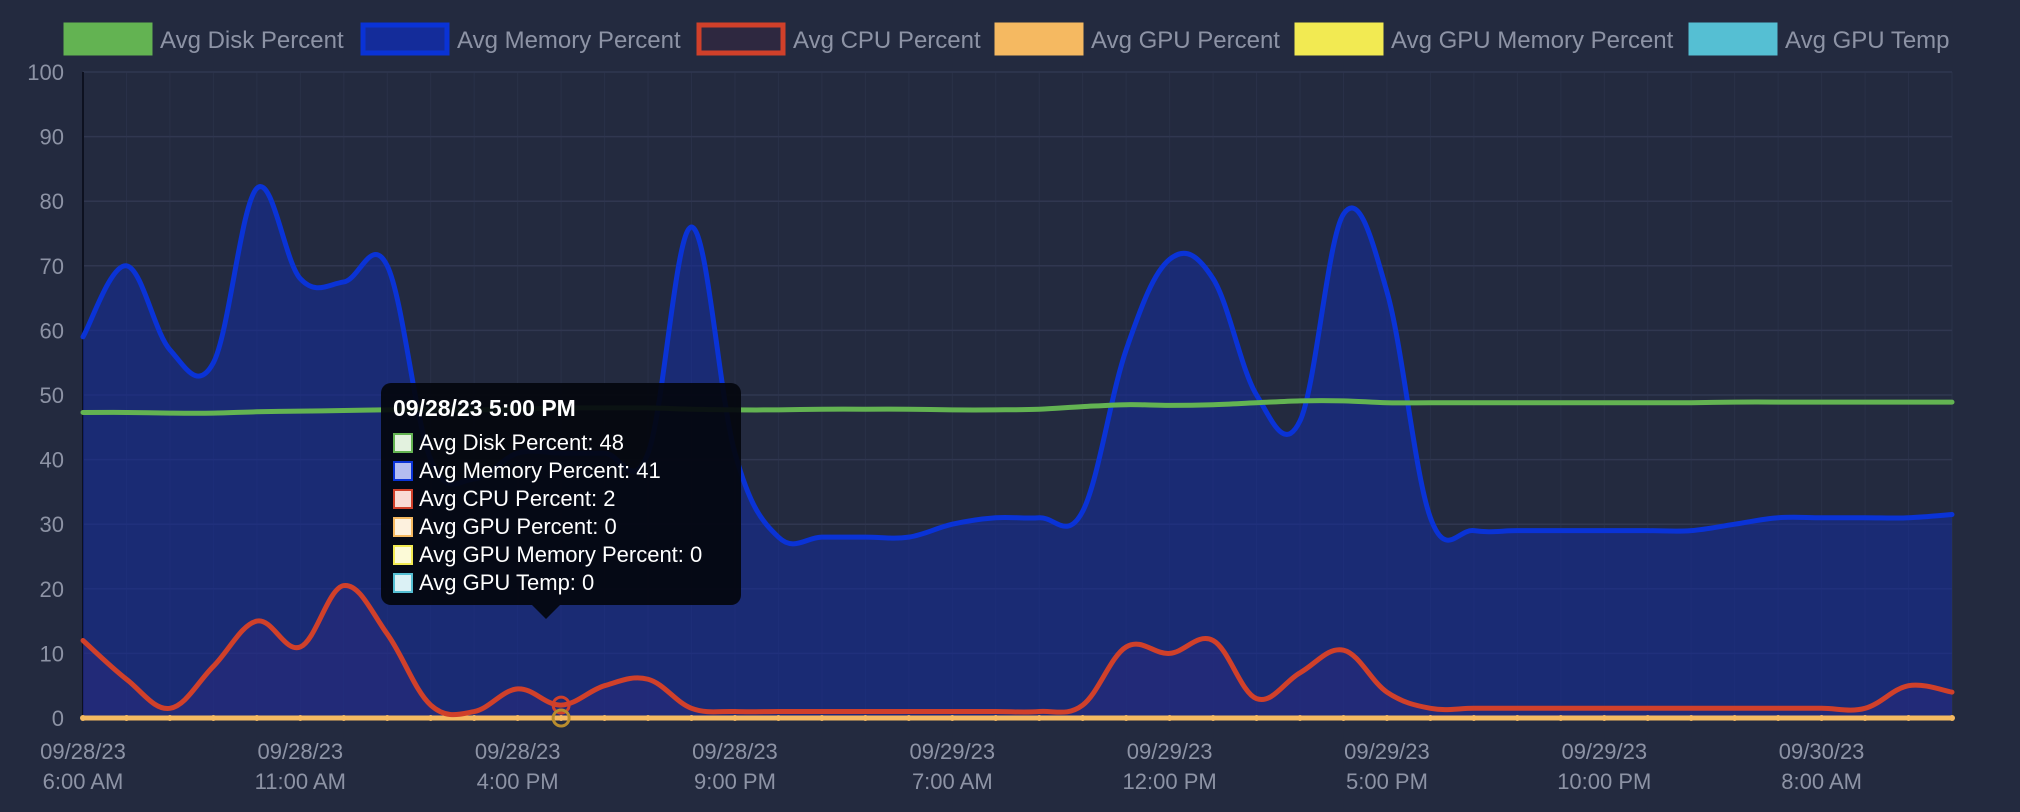 The height and width of the screenshot is (812, 2020). Describe the element at coordinates (52, 589) in the screenshot. I see `y-tick-label: 20` at that location.